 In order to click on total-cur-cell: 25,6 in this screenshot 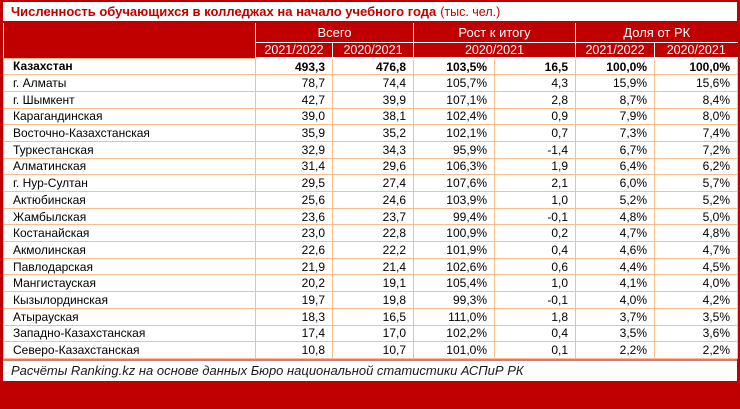, I will do `click(294, 200)`.